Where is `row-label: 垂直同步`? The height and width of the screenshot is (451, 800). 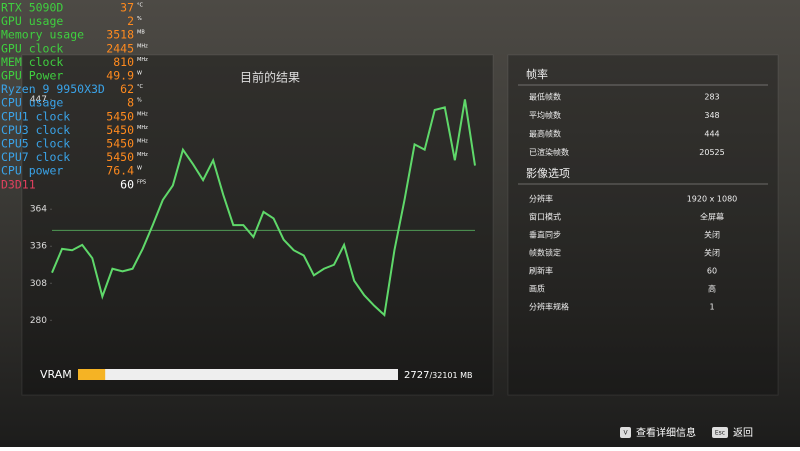 row-label: 垂直同步 is located at coordinates (545, 235).